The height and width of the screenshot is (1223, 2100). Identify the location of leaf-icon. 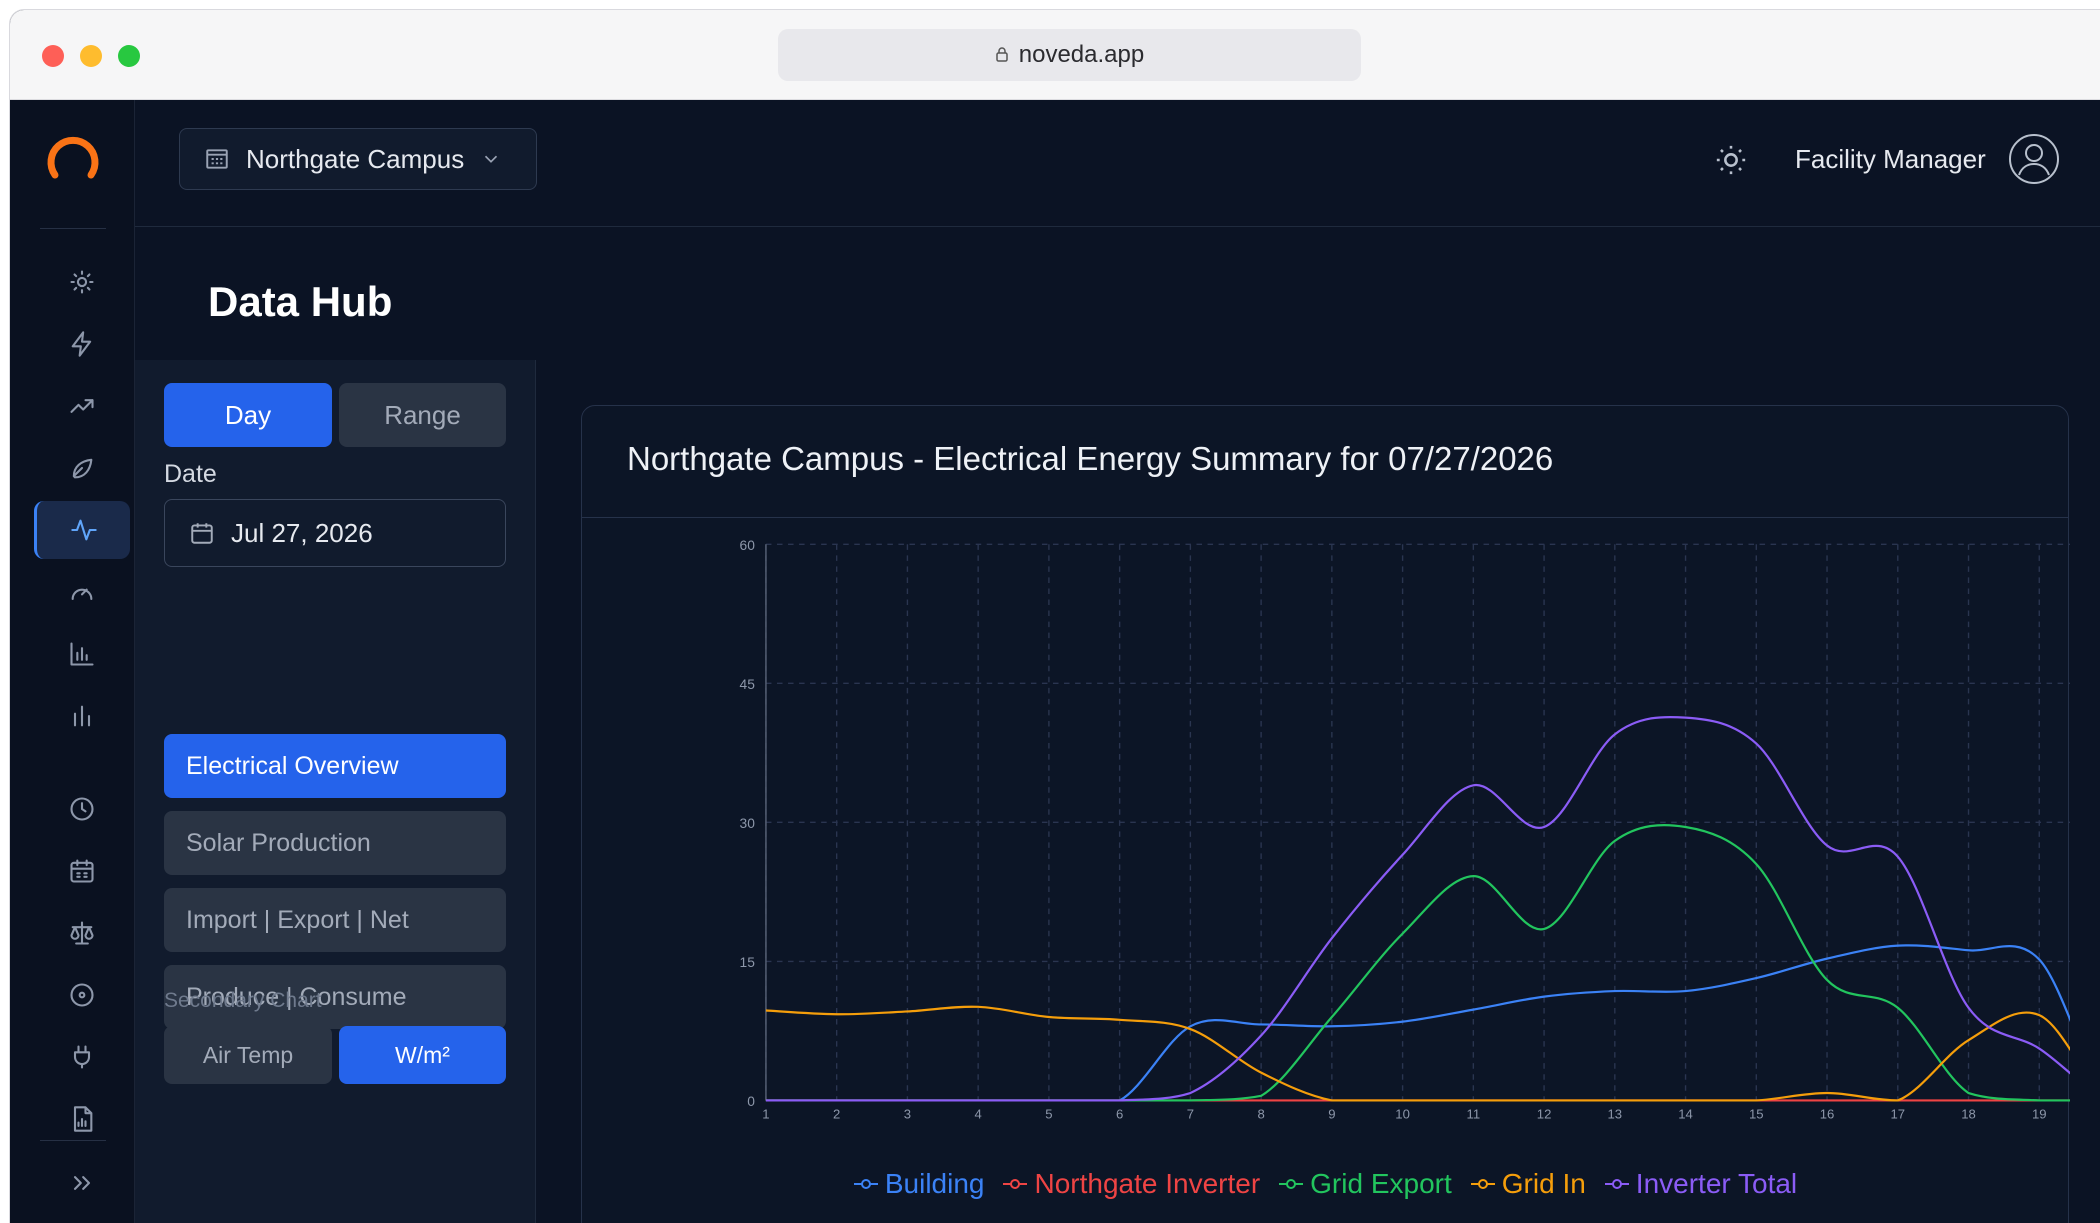
(82, 468).